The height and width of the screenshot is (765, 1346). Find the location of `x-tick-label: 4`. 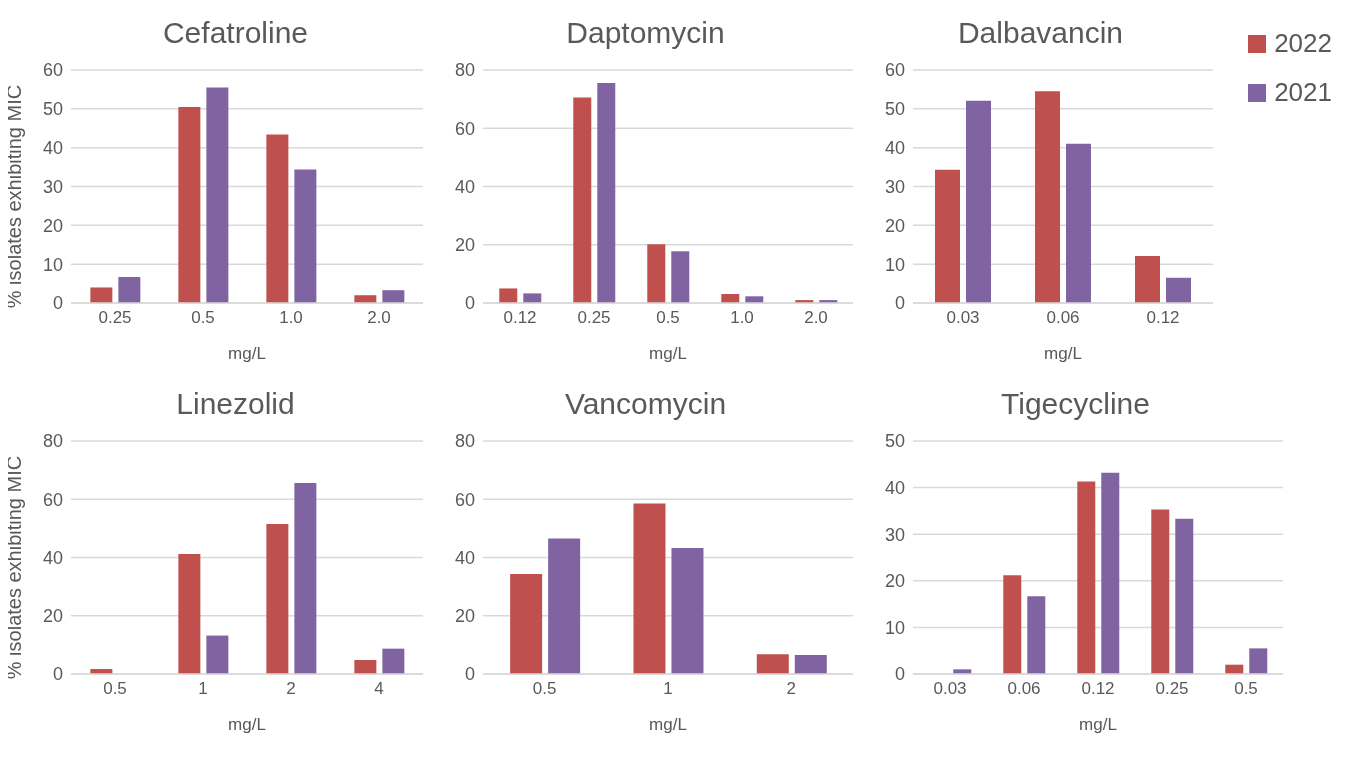

x-tick-label: 4 is located at coordinates (379, 689).